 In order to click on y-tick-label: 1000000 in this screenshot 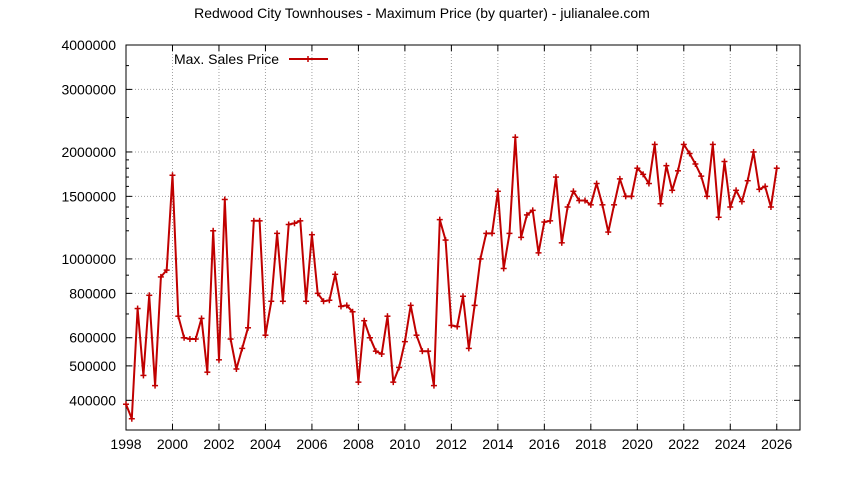, I will do `click(88, 259)`.